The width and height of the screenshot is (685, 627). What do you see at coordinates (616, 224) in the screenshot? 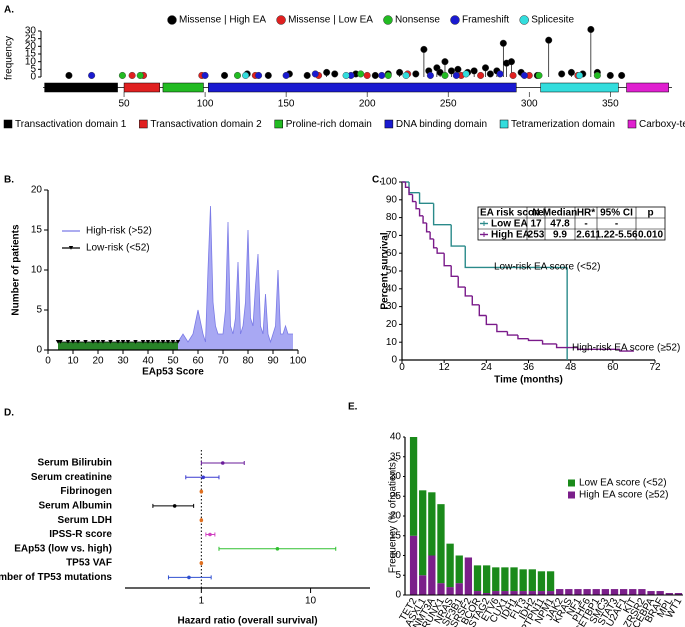
I see `table-cell: -` at bounding box center [616, 224].